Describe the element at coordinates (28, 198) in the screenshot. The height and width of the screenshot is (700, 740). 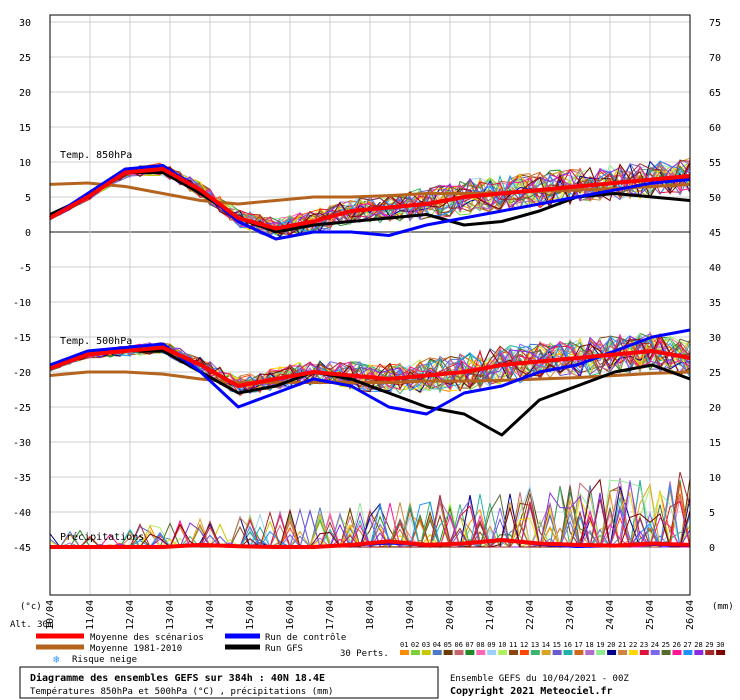
I see `left-tick-label: 5` at that location.